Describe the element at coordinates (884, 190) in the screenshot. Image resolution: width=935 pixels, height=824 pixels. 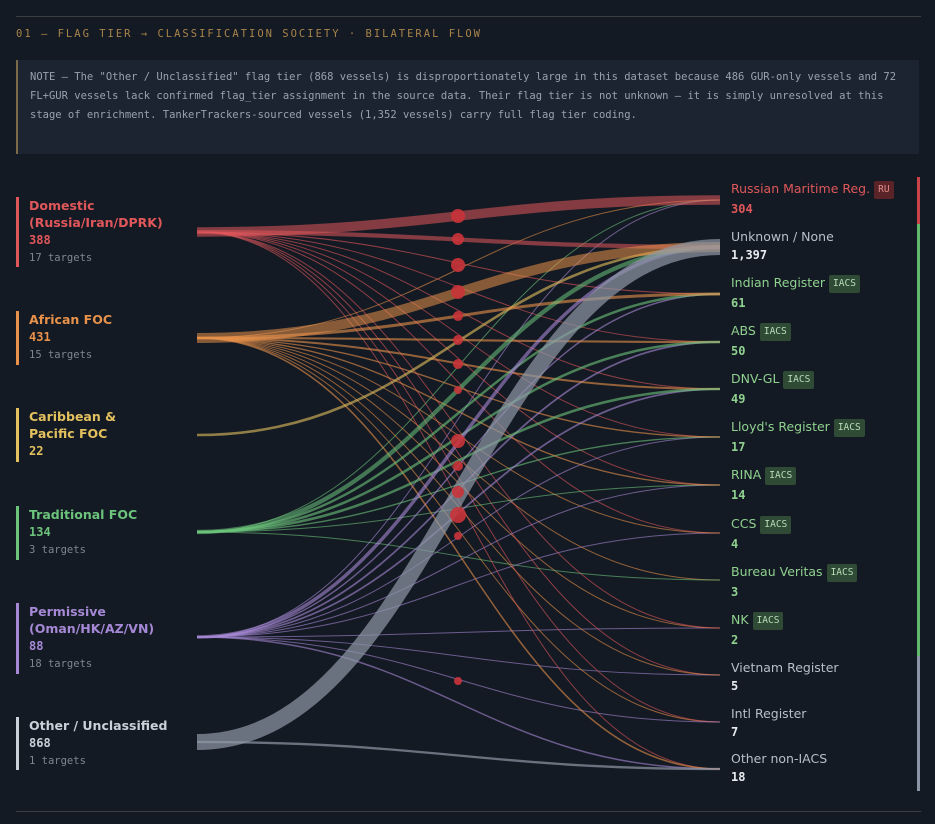
I see `ru-badge: RU` at that location.